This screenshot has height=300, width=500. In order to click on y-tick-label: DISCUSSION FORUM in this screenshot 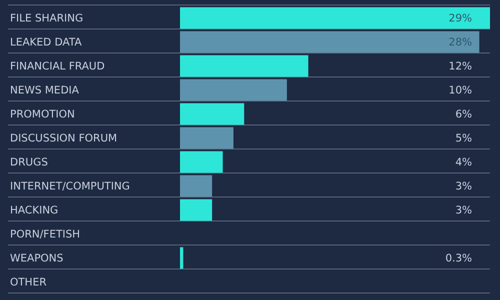, I will do `click(64, 138)`.